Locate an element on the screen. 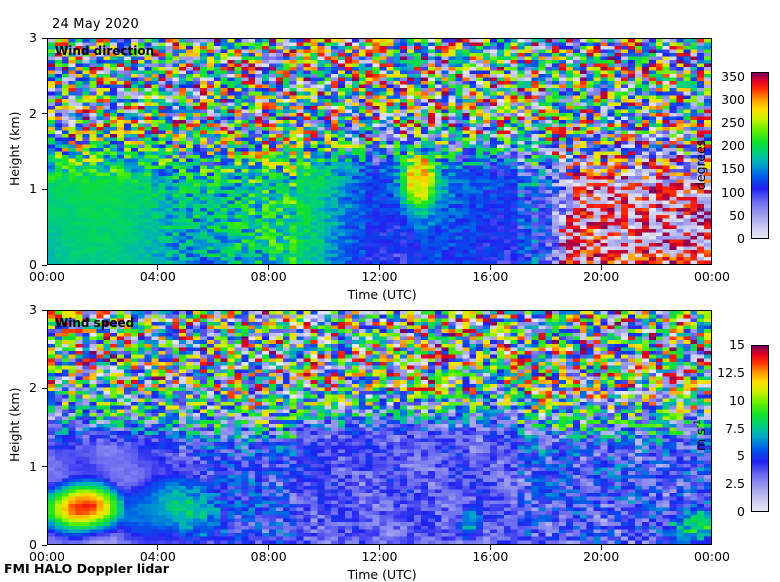  colorbar-axis-title: degrees is located at coordinates (700, 164).